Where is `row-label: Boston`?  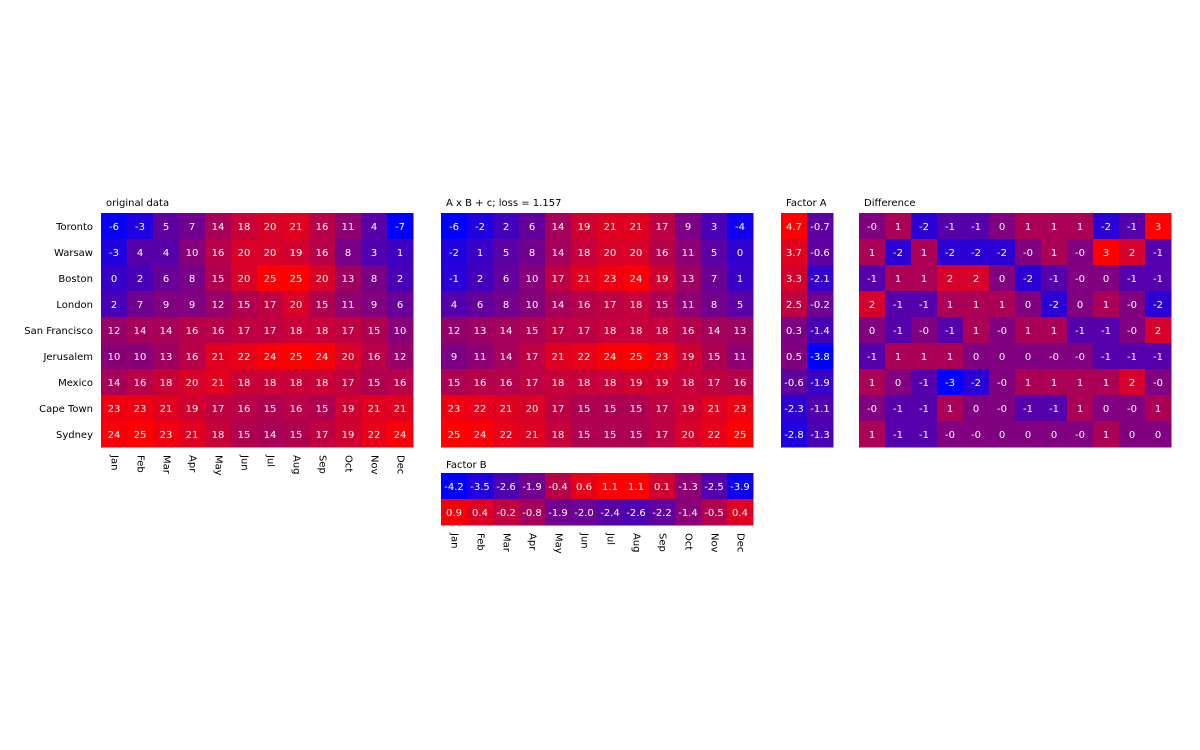
row-label: Boston is located at coordinates (75, 279).